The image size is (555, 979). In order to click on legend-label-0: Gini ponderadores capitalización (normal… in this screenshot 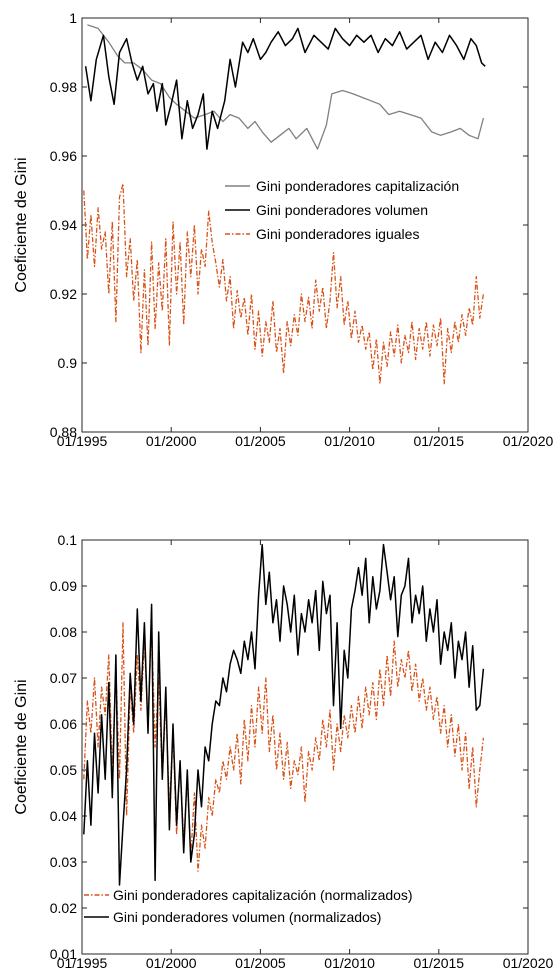, I will do `click(263, 895)`.